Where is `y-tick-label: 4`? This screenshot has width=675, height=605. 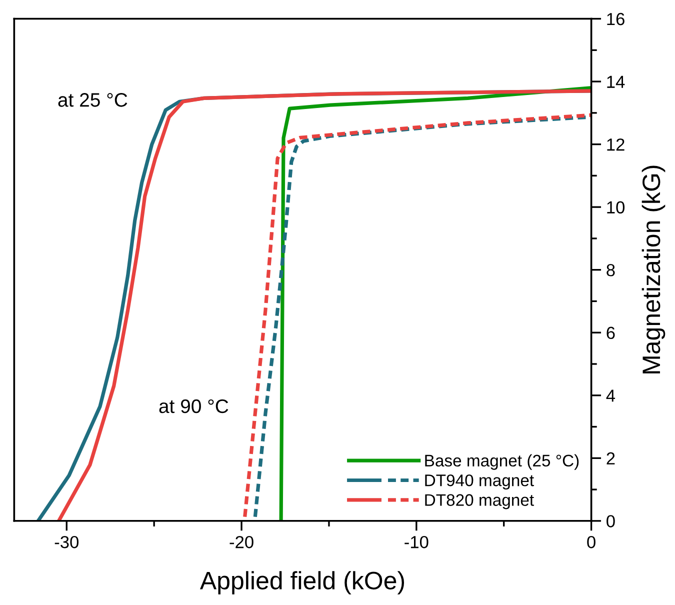
y-tick-label: 4 is located at coordinates (611, 396).